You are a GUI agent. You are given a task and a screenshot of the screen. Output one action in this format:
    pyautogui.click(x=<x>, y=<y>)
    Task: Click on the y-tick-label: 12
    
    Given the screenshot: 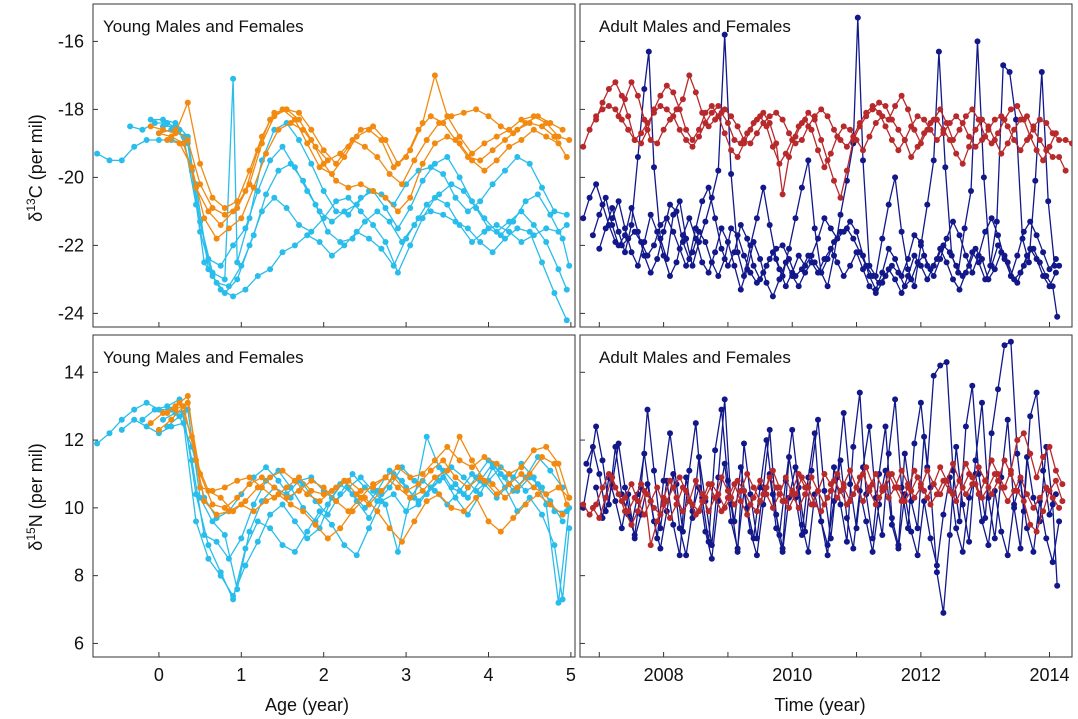 What is the action you would take?
    pyautogui.click(x=74, y=440)
    